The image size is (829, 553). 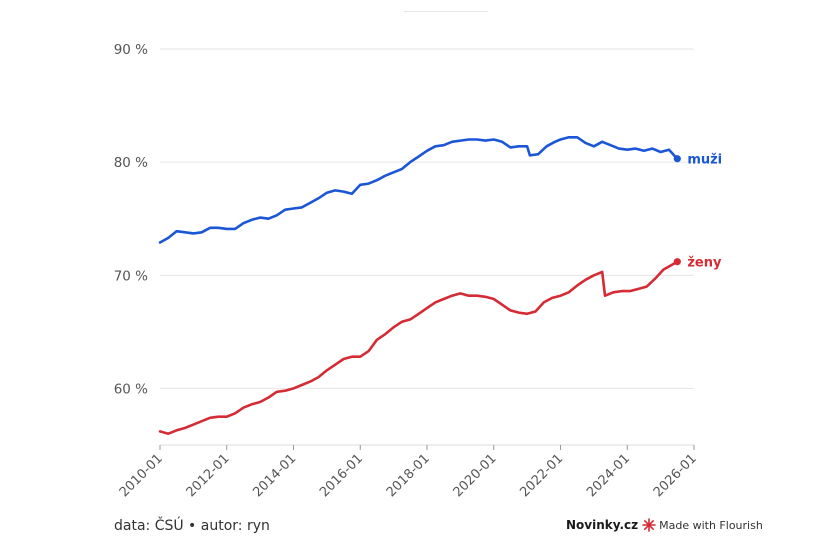 What do you see at coordinates (131, 163) in the screenshot?
I see `y-tick-label: 80 %` at bounding box center [131, 163].